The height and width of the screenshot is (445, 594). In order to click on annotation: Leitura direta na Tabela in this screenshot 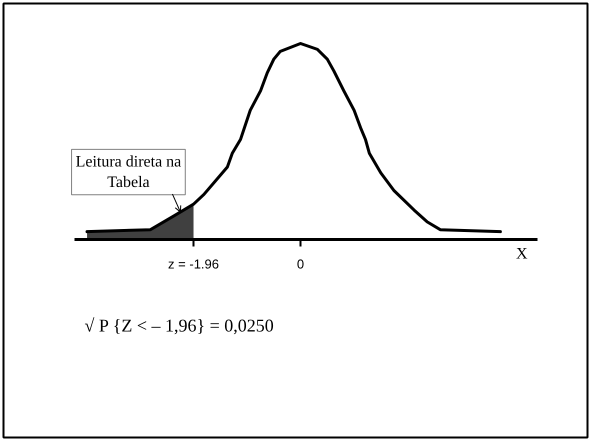, I will do `click(129, 172)`.